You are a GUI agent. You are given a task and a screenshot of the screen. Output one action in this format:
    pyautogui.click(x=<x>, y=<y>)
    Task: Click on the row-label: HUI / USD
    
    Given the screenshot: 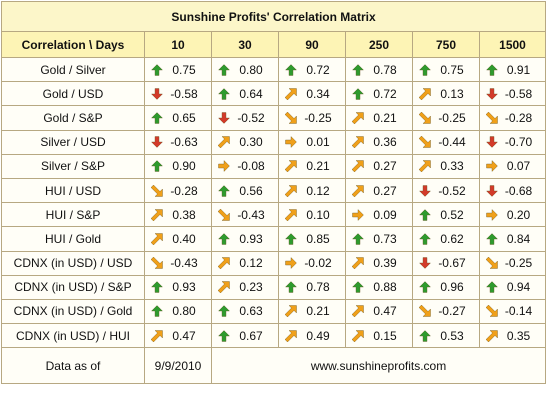 What is the action you would take?
    pyautogui.click(x=73, y=190)
    